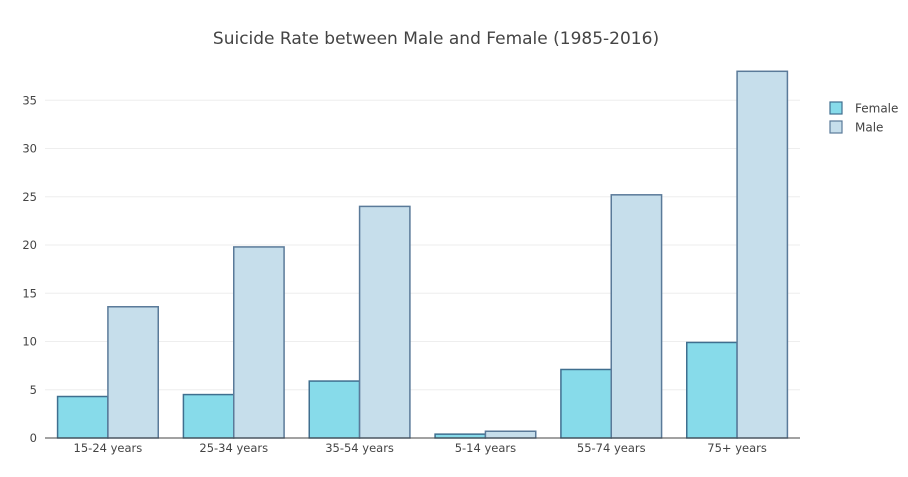  I want to click on legend: Female Male, so click(863, 118).